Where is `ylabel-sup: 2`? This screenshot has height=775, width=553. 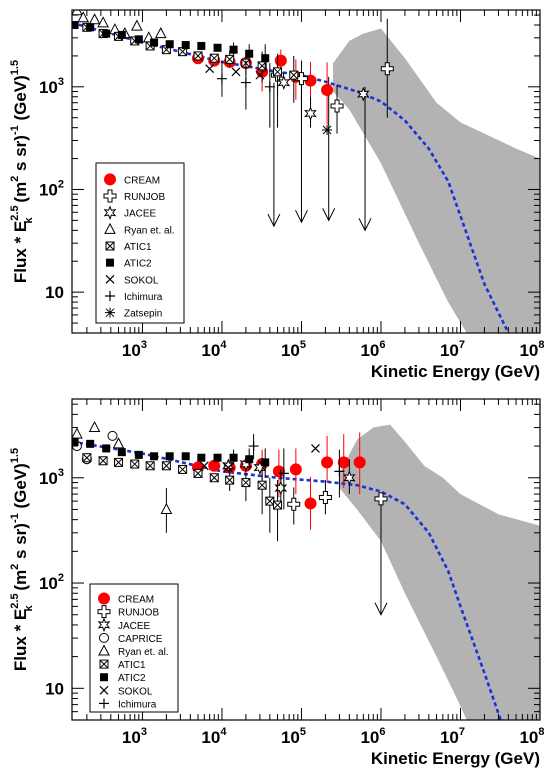
ylabel-sup: 2 is located at coordinates (15, 179).